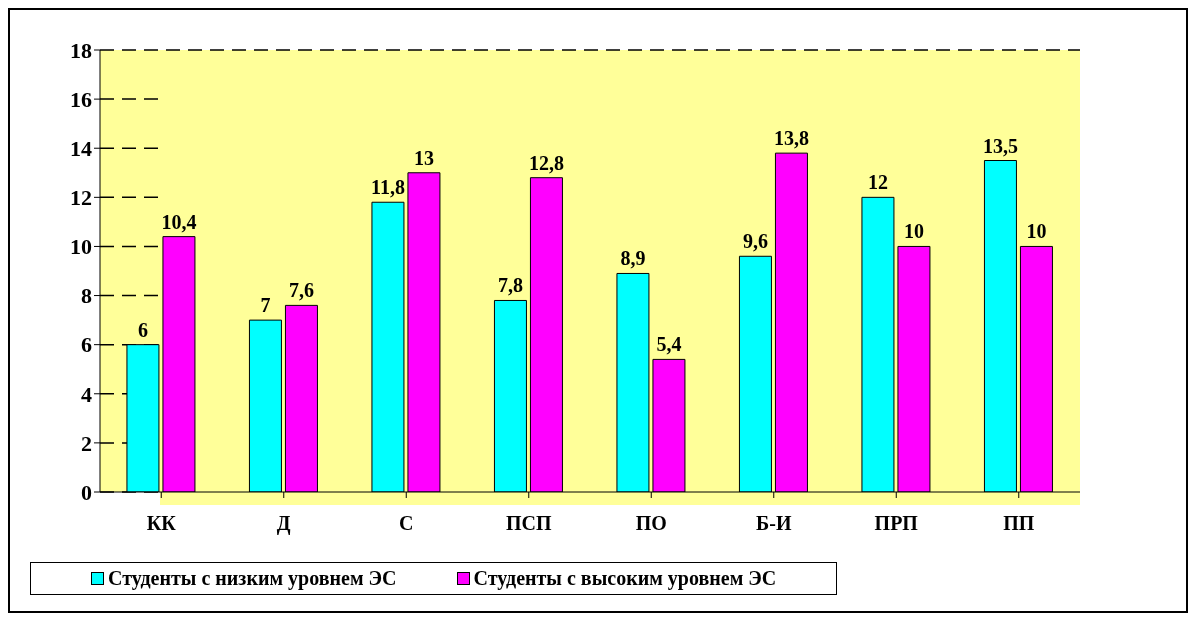 This screenshot has width=1197, height=625. I want to click on data-label: 13,5, so click(1000, 145).